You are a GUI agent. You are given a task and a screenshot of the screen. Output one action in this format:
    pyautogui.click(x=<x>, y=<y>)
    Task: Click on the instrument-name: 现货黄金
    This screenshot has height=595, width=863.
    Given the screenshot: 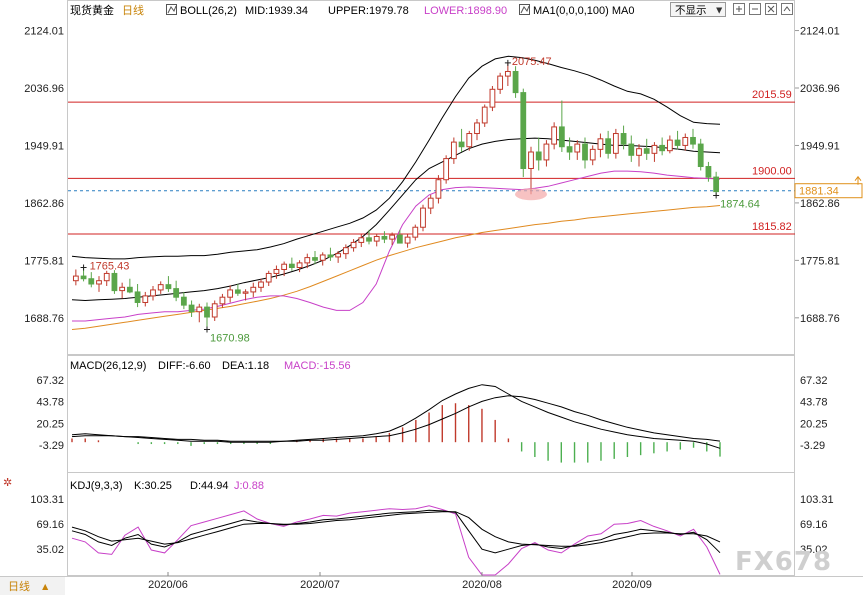 What is the action you would take?
    pyautogui.click(x=92, y=10)
    